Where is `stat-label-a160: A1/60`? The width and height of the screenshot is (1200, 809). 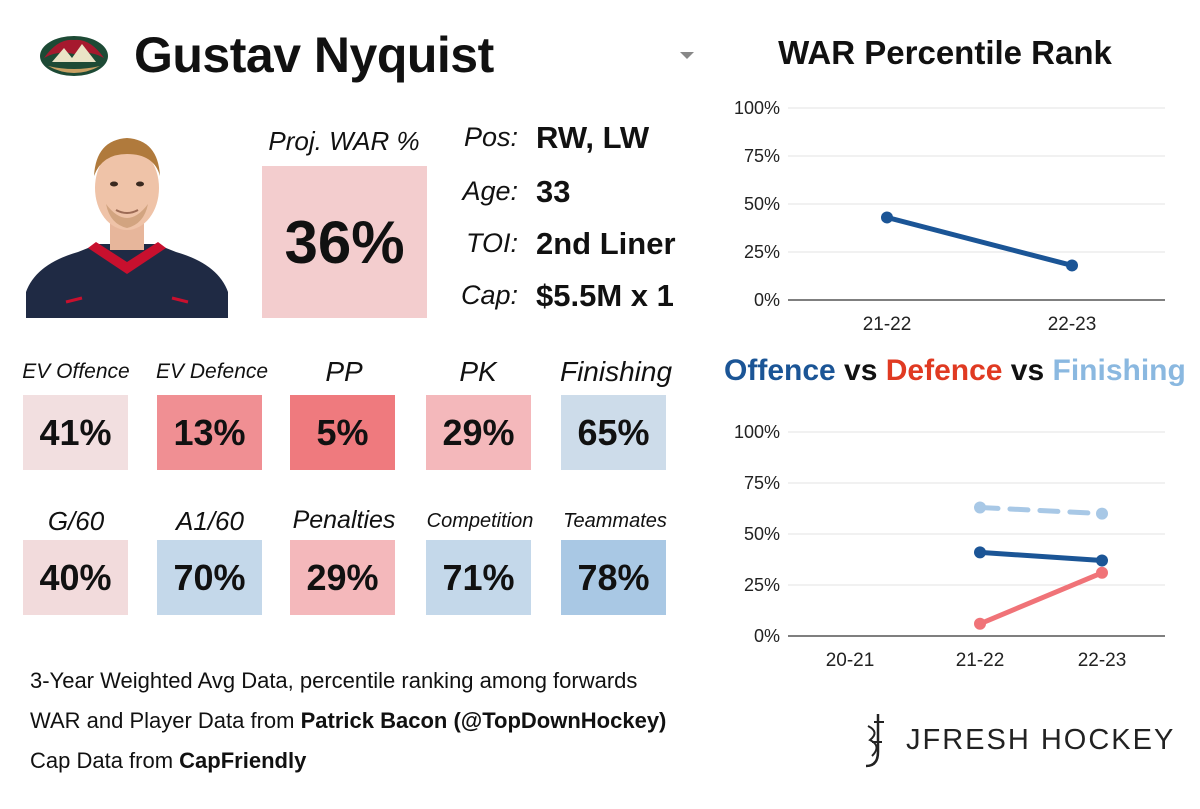 stat-label-a160: A1/60 is located at coordinates (210, 521).